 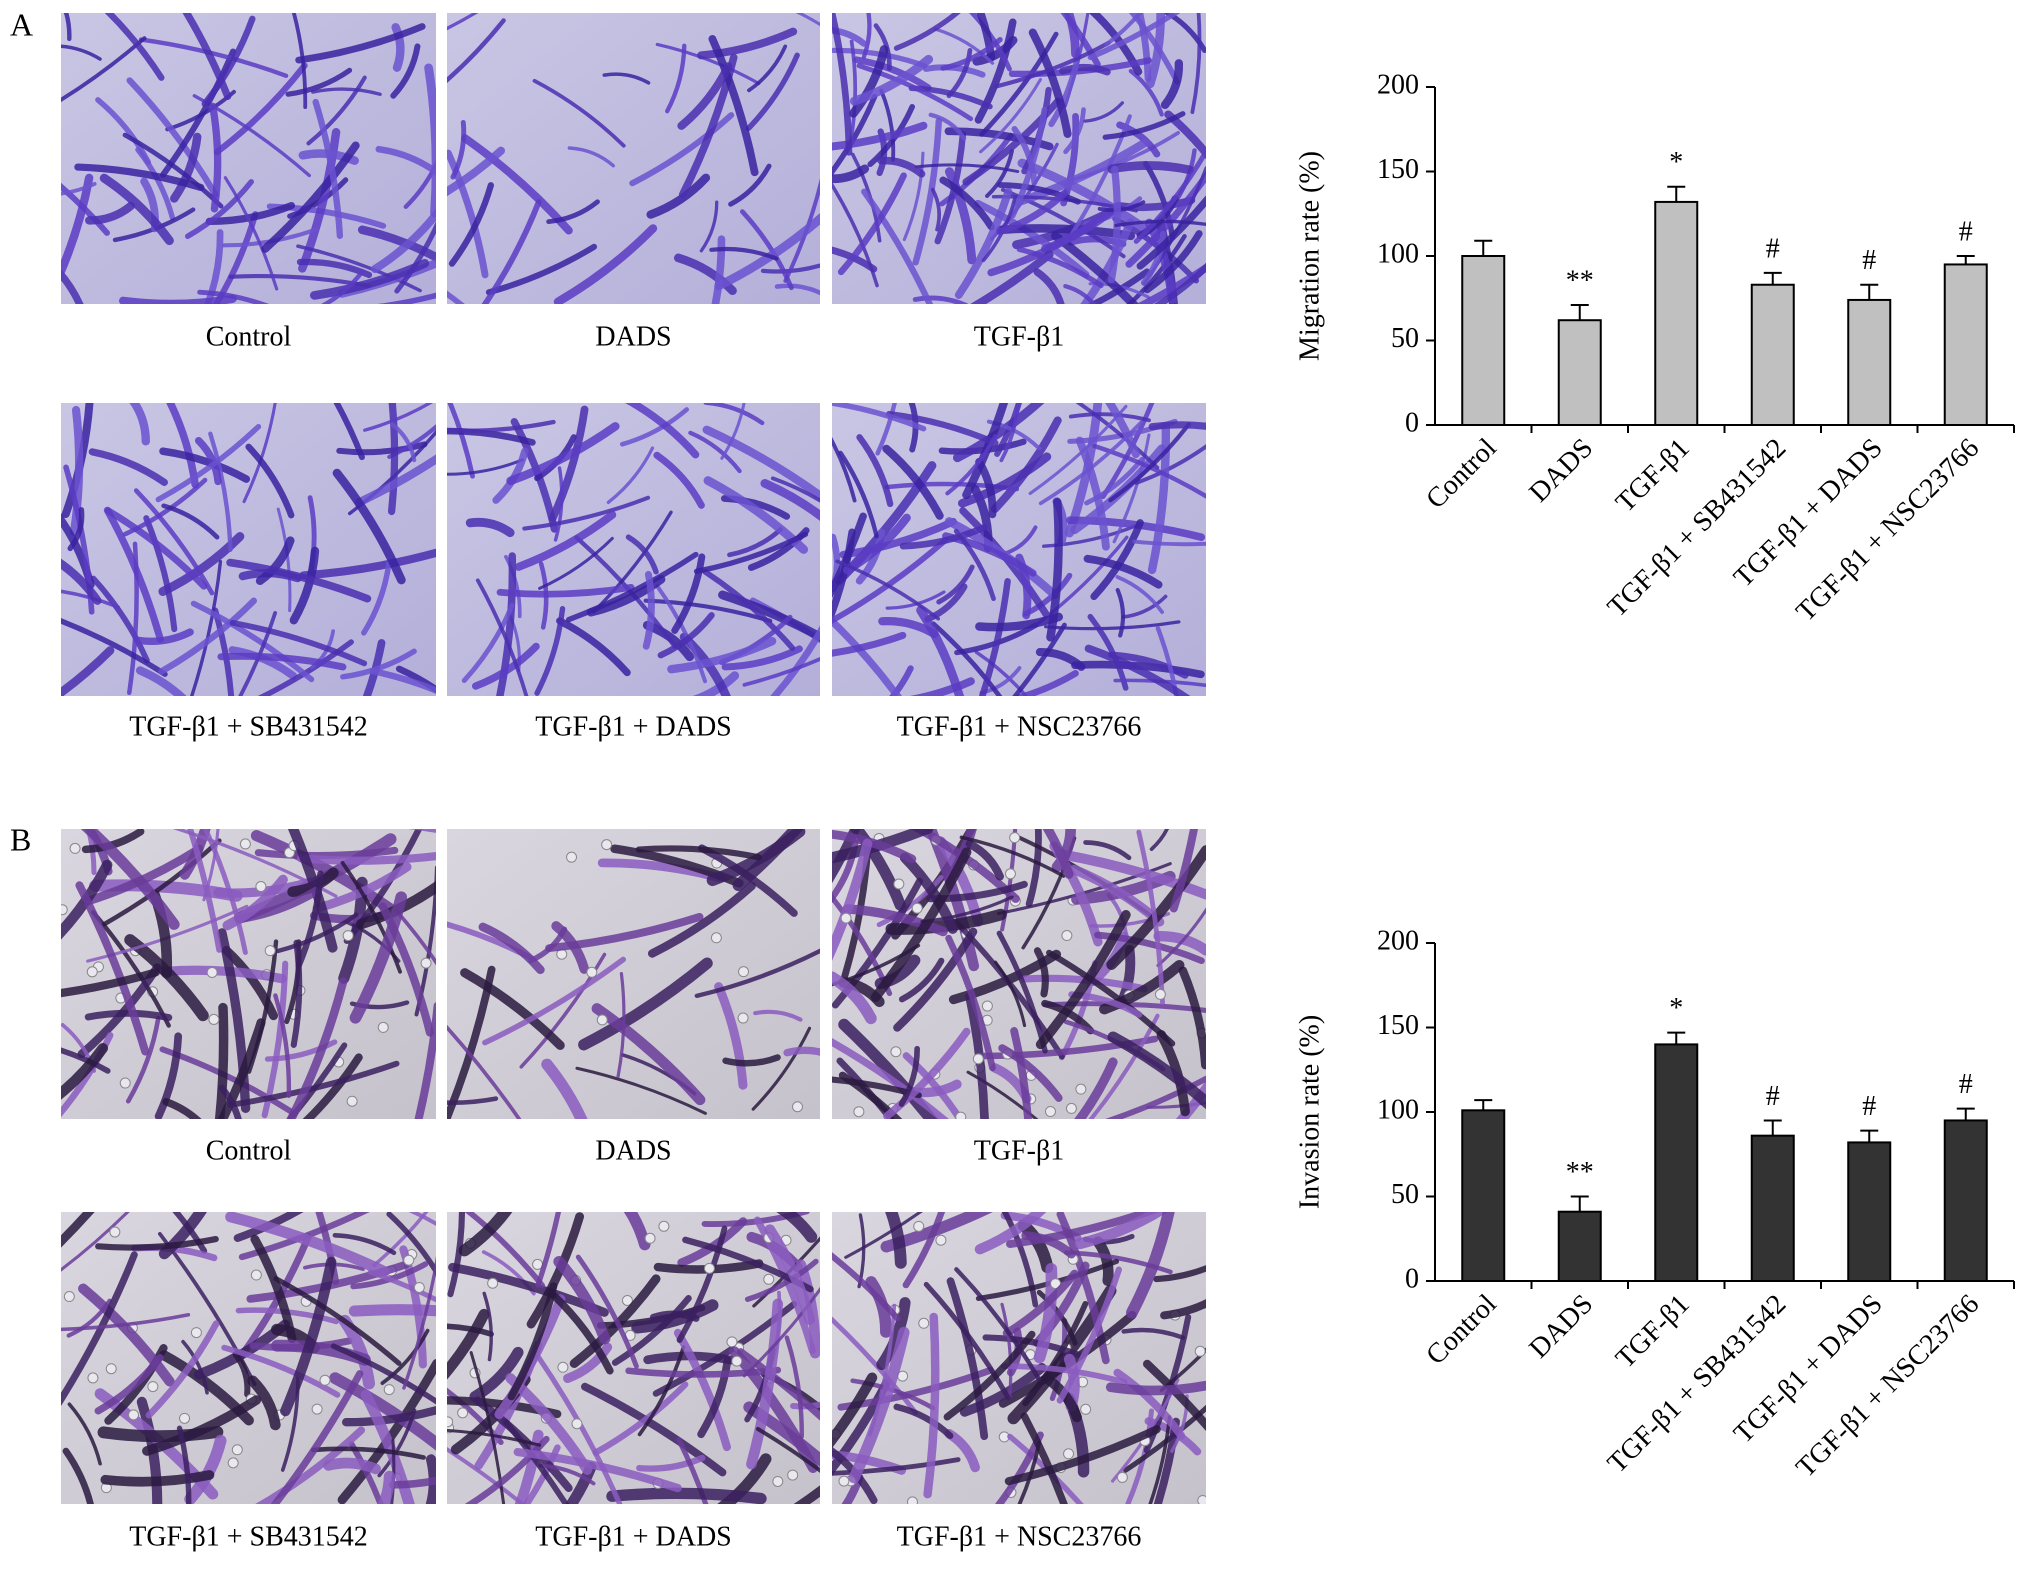 What do you see at coordinates (1398, 169) in the screenshot?
I see `y-tick-label: 150` at bounding box center [1398, 169].